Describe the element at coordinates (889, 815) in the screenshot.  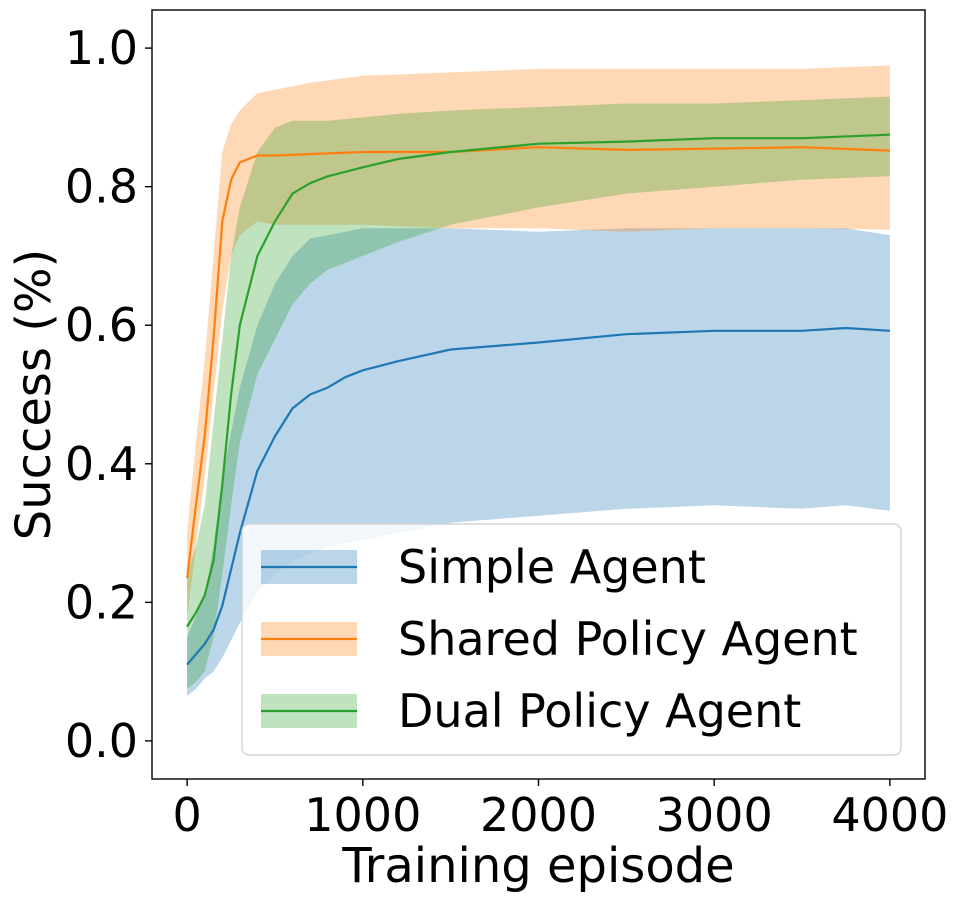
I see `x-tick-label: 4000` at that location.